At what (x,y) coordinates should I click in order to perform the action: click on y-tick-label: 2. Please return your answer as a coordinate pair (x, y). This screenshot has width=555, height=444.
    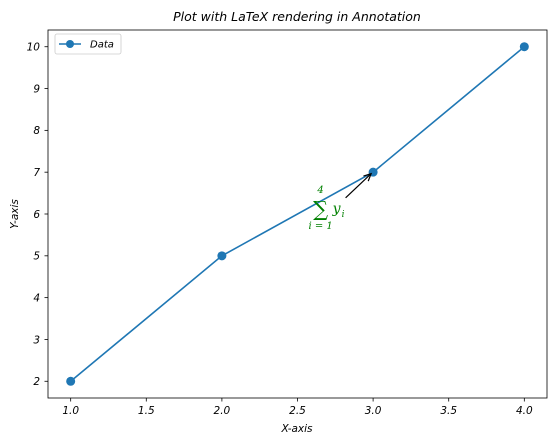
    Looking at the image, I should click on (36, 382).